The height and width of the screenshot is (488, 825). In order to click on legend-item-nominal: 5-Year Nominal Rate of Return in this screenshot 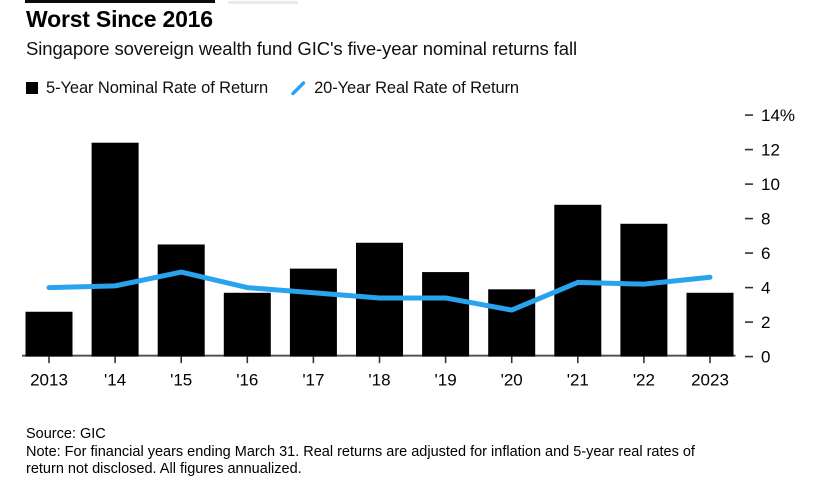, I will do `click(147, 88)`.